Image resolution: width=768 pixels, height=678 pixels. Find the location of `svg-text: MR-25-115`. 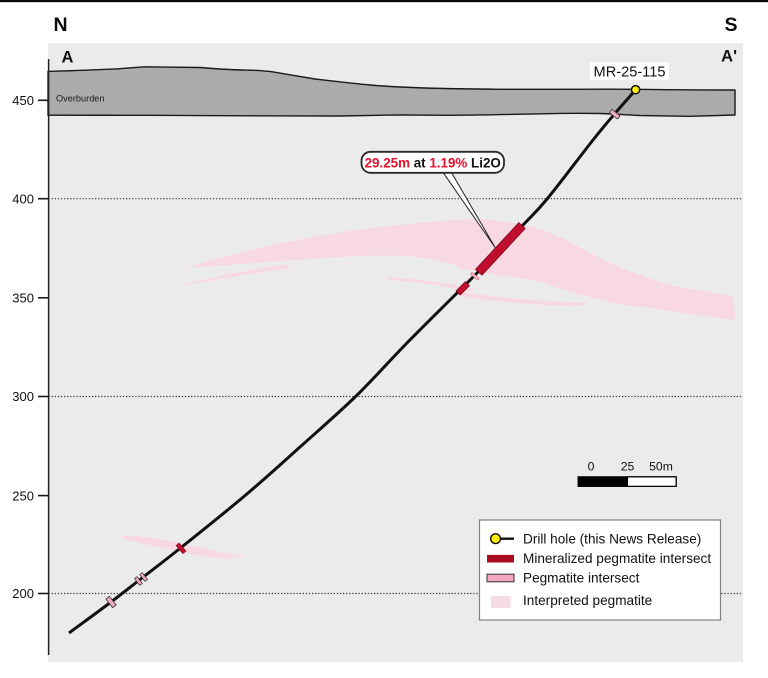

svg-text: MR-25-115 is located at coordinates (630, 73).